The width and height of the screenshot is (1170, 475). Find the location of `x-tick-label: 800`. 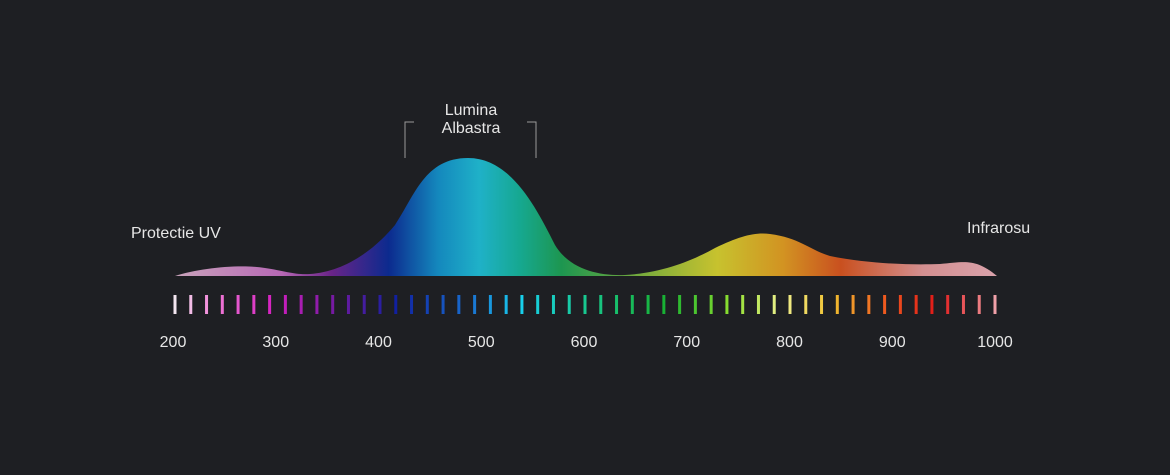

x-tick-label: 800 is located at coordinates (789, 342).